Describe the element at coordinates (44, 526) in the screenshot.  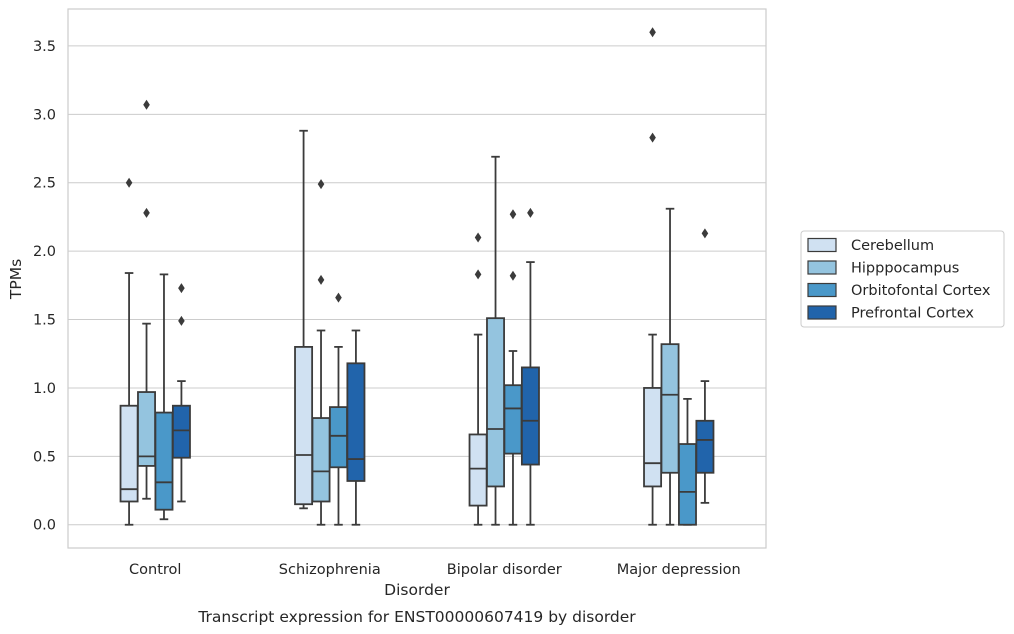
I see `y-tick-label: 0.0` at that location.